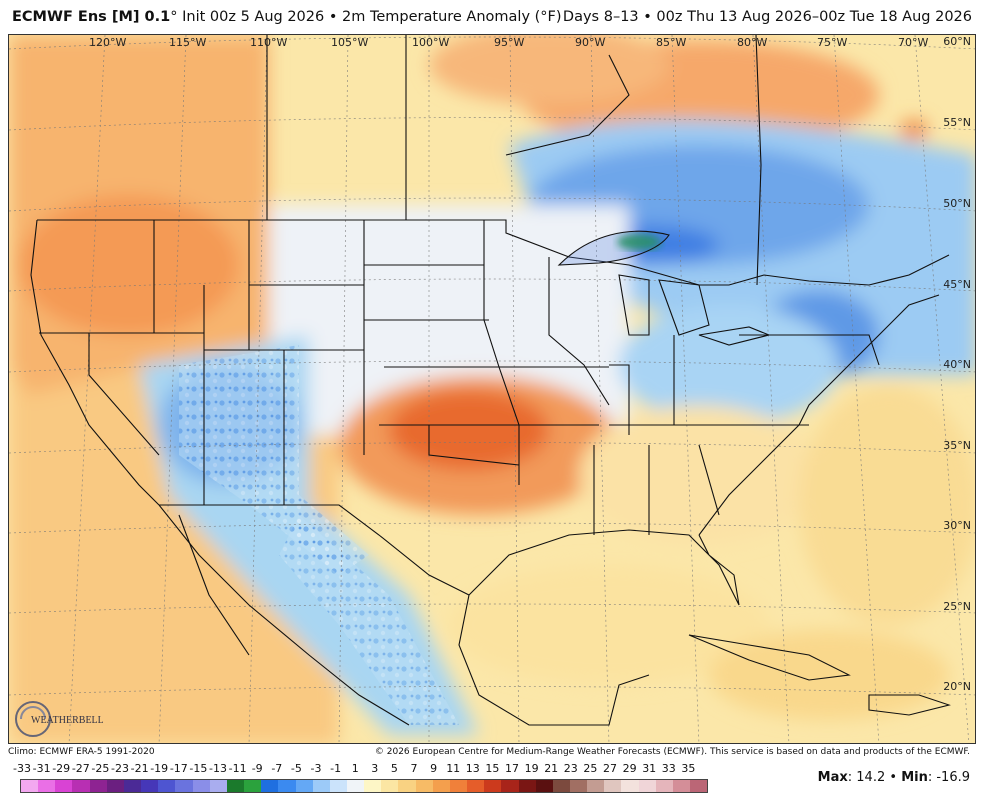 Image resolution: width=984 pixels, height=808 pixels. I want to click on scale-label: 13, so click(472, 768).